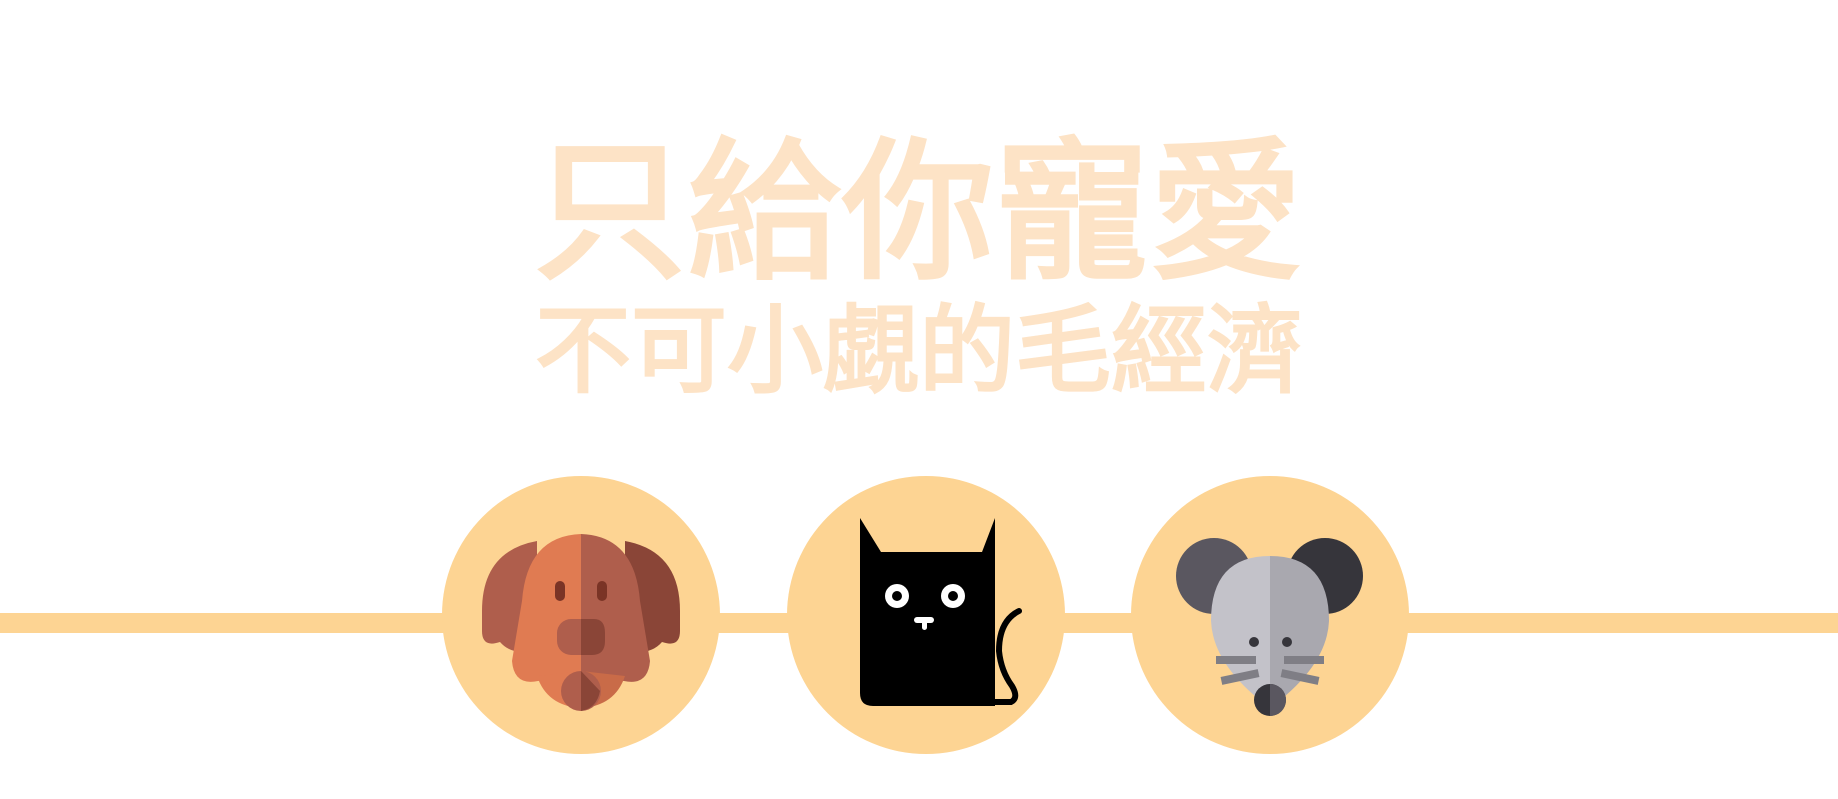  I want to click on mouse-icon, so click(1269, 627).